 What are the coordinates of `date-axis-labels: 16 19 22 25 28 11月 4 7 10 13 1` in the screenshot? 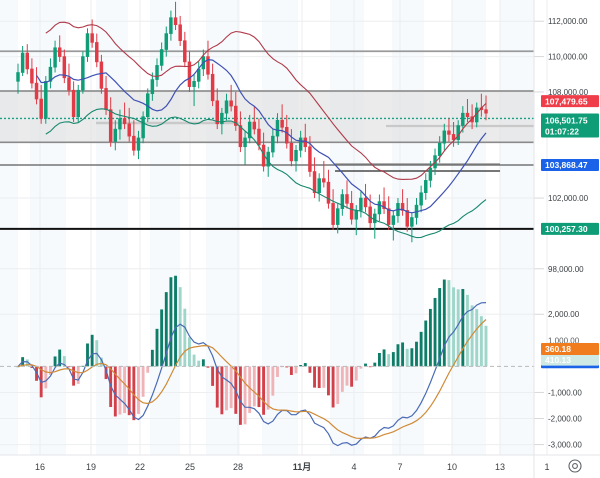 It's located at (292, 467).